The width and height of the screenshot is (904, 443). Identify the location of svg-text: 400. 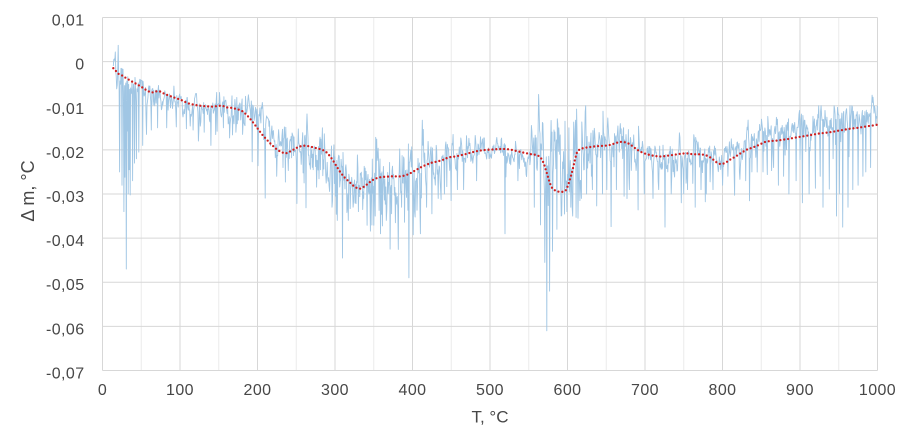
(413, 390).